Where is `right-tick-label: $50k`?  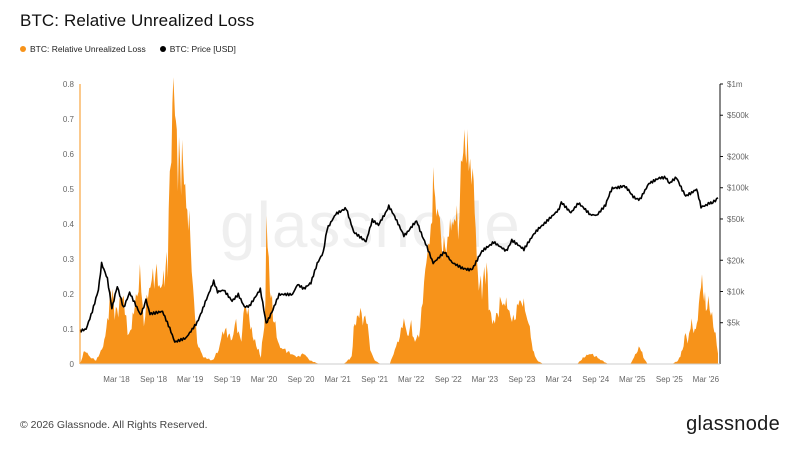 right-tick-label: $50k is located at coordinates (736, 219).